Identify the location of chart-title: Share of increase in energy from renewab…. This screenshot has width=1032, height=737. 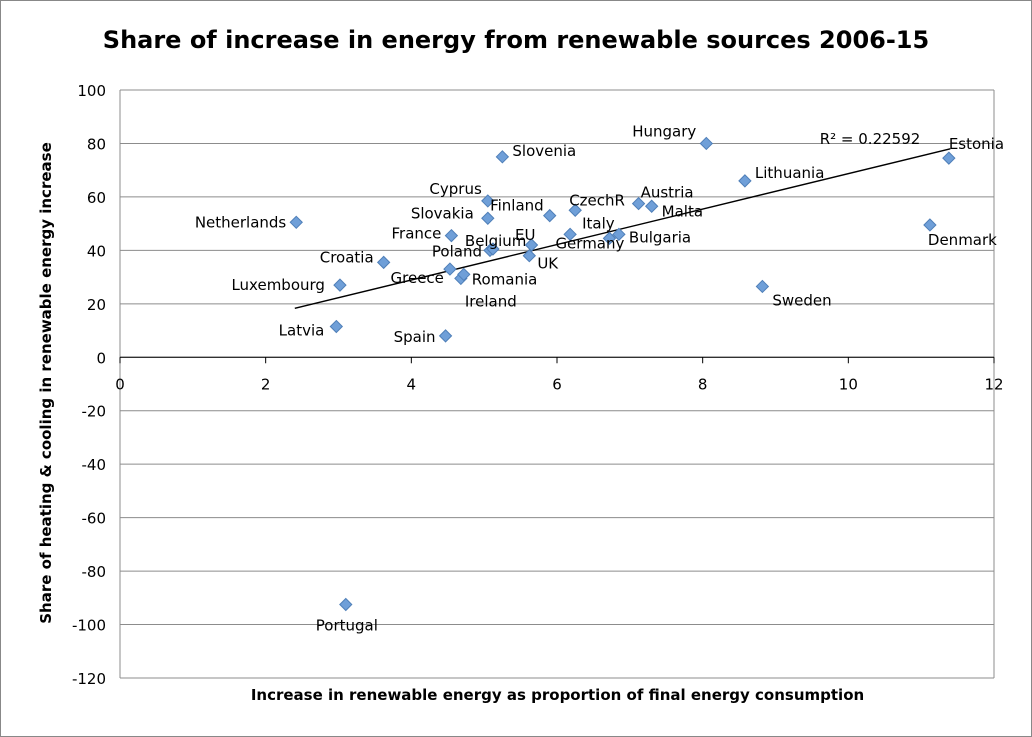
(516, 40).